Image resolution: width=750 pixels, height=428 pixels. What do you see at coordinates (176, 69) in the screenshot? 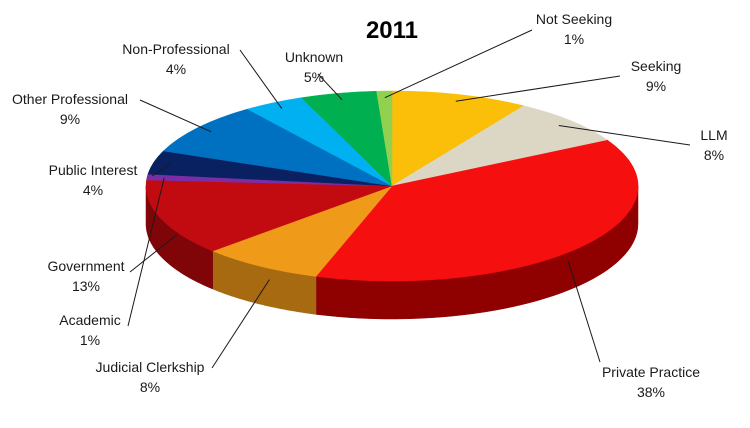
I see `slice-value-non-professional: 4%` at bounding box center [176, 69].